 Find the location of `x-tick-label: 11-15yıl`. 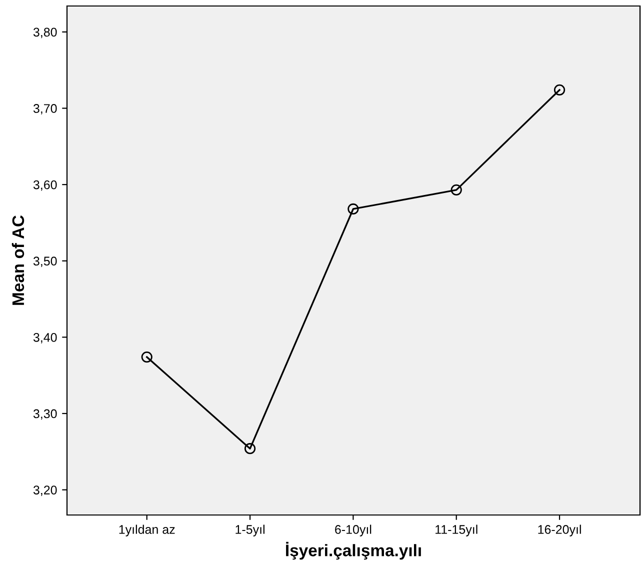

x-tick-label: 11-15yıl is located at coordinates (457, 530).